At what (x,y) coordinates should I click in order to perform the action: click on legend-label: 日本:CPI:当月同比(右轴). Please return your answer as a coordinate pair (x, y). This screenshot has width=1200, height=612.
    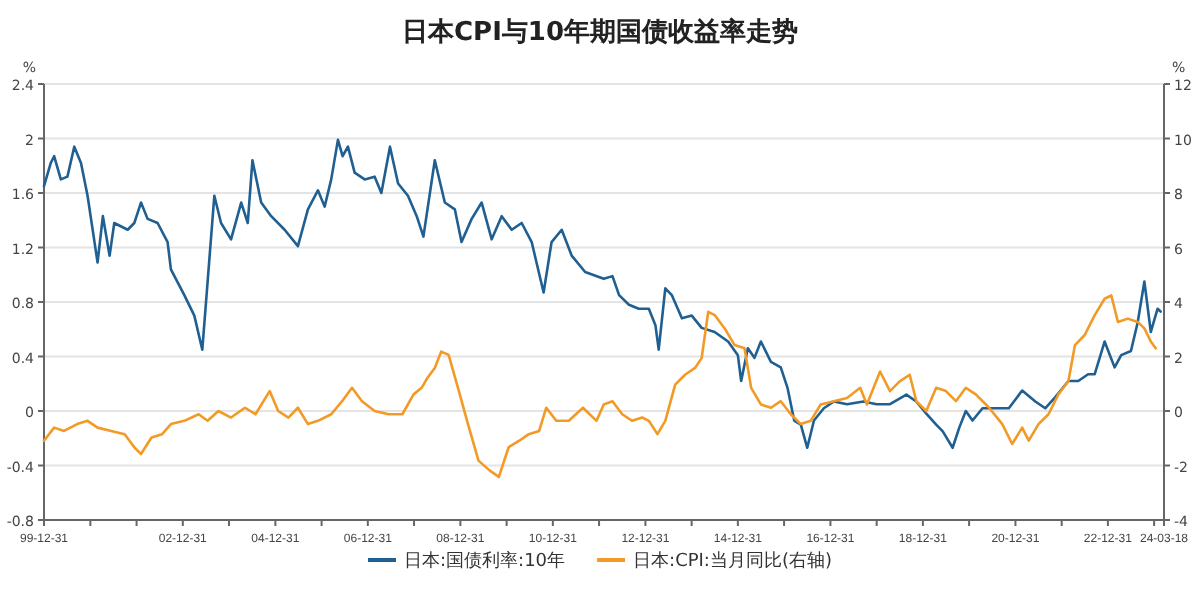
    Looking at the image, I should click on (732, 561).